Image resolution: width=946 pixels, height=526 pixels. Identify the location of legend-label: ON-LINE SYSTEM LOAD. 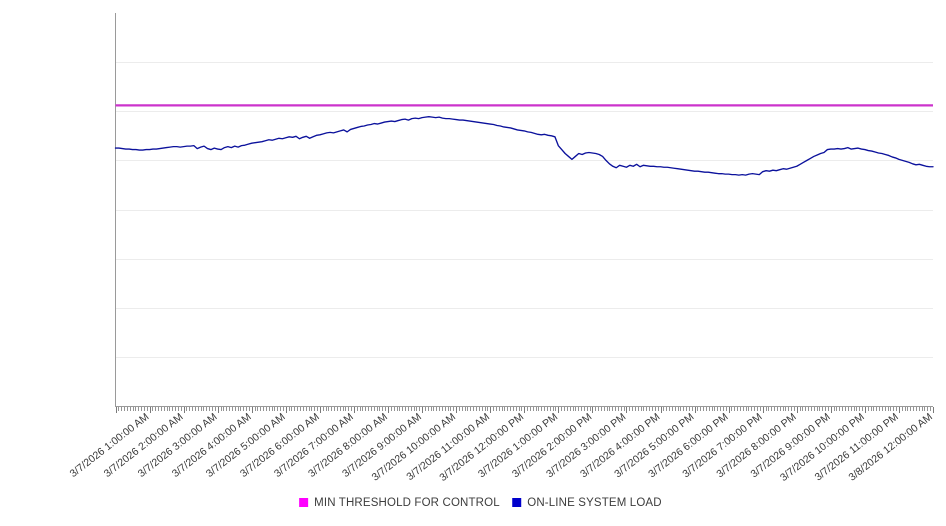
(594, 503).